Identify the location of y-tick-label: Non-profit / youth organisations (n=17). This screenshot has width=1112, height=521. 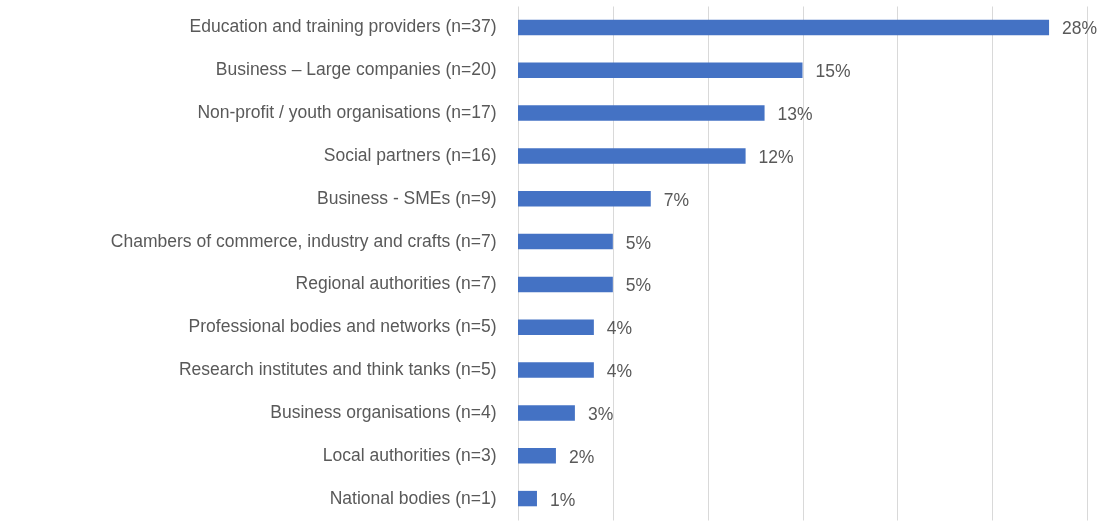
(347, 112).